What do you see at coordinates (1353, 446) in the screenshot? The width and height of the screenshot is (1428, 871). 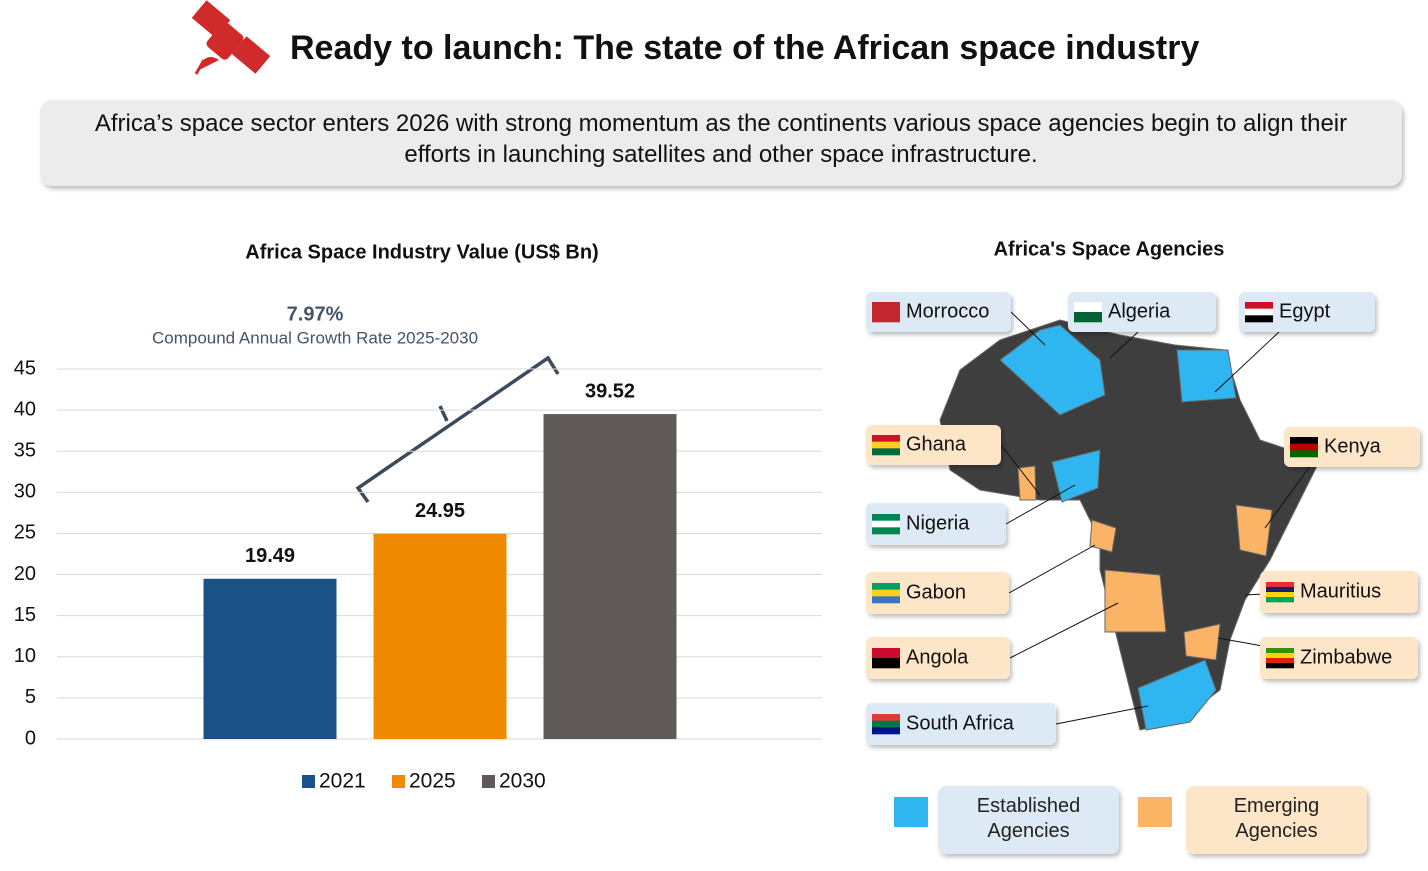 I see `country-label: Kenya` at bounding box center [1353, 446].